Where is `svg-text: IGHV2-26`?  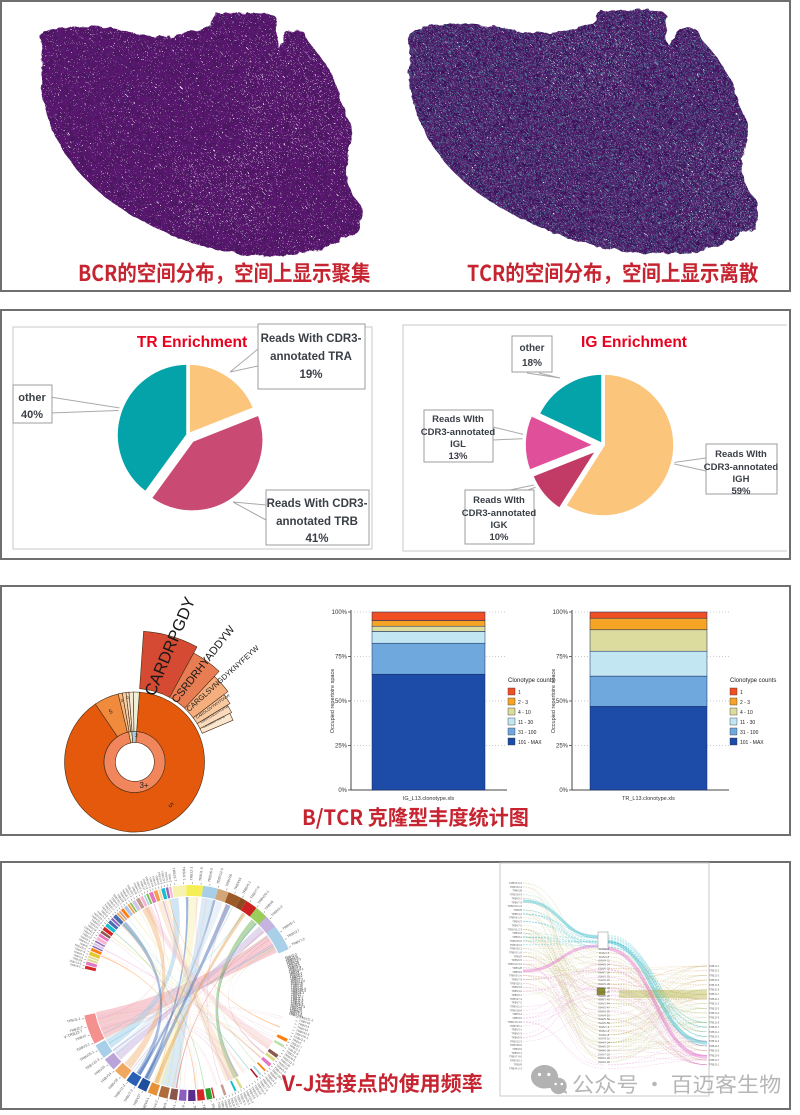 svg-text: IGHV2-26 is located at coordinates (604, 980).